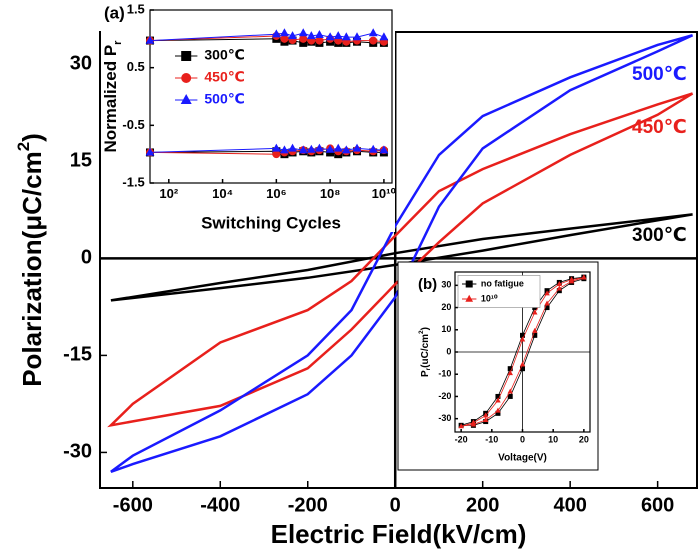 The height and width of the screenshot is (556, 700). What do you see at coordinates (114, 12) in the screenshot?
I see `panel-label: (a)` at bounding box center [114, 12].